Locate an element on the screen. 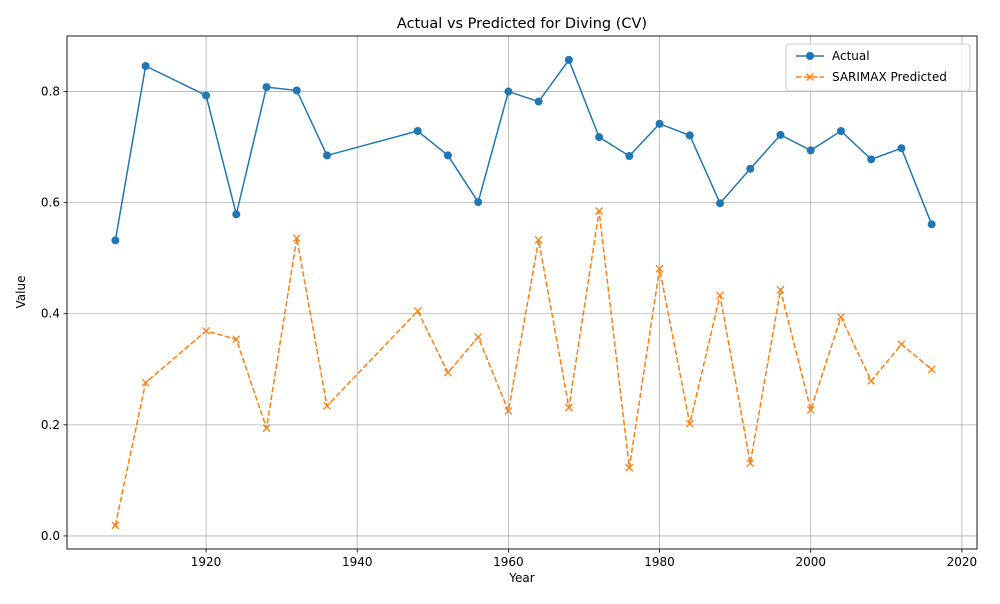  y-tick-label: 0.6 is located at coordinates (50, 203).